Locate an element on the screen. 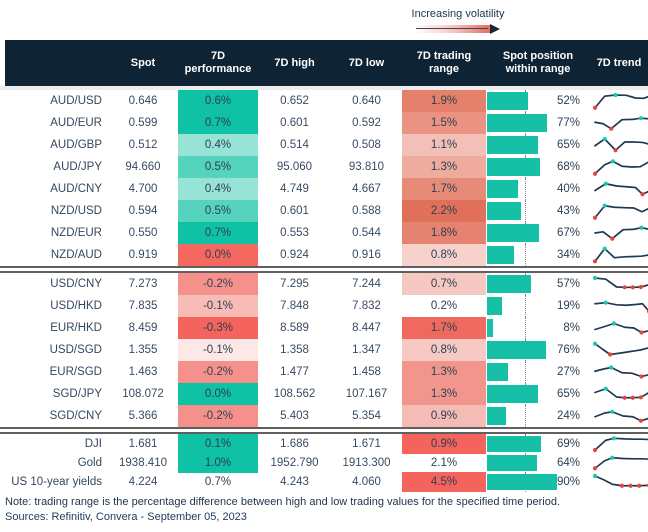 The width and height of the screenshot is (648, 532). volatility-arrow-shaft is located at coordinates (452, 28).